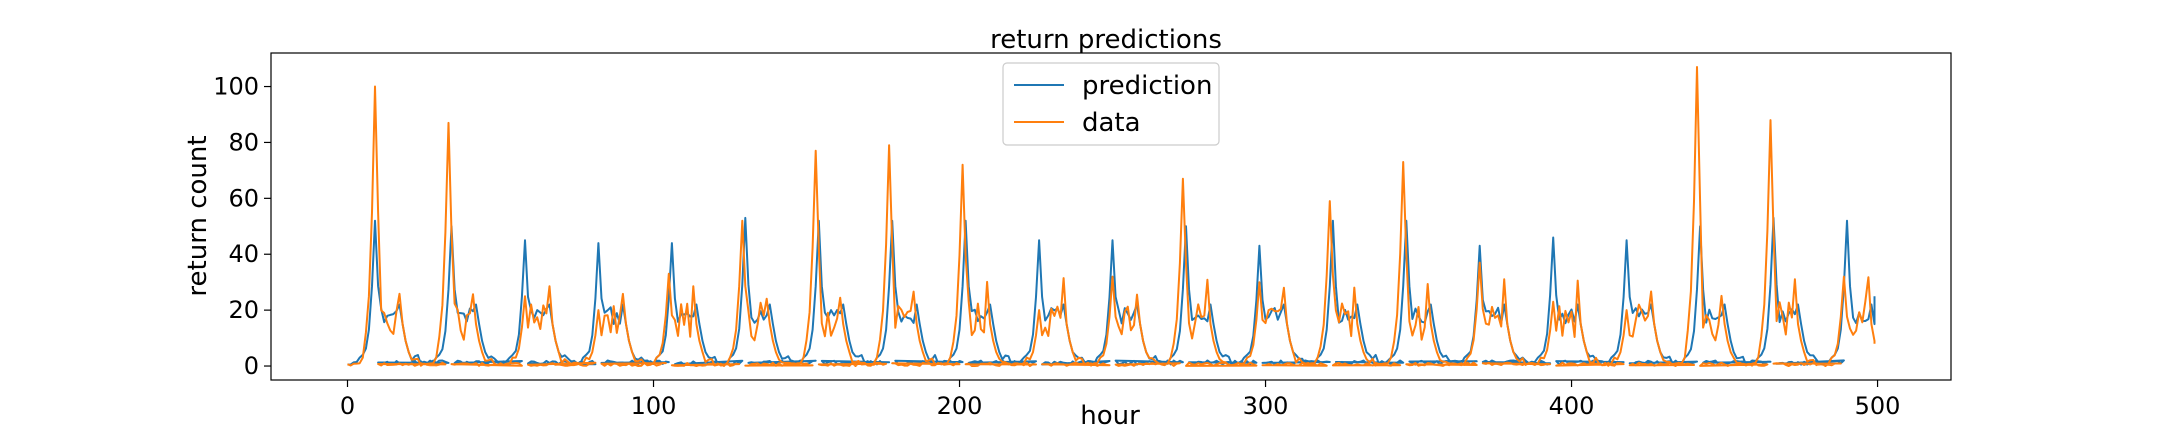 Image resolution: width=2160 pixels, height=432 pixels. I want to click on x-tick-label: 200, so click(960, 406).